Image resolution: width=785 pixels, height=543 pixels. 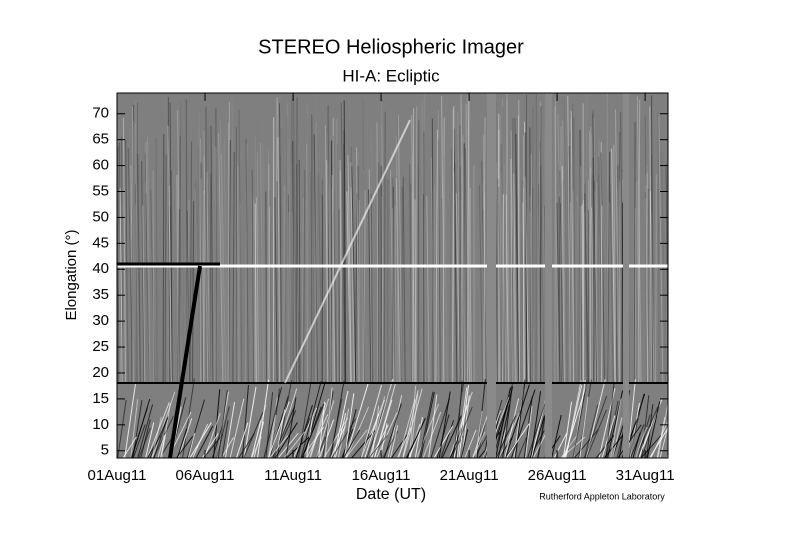 What do you see at coordinates (645, 475) in the screenshot?
I see `x-tick-label: 31Aug11` at bounding box center [645, 475].